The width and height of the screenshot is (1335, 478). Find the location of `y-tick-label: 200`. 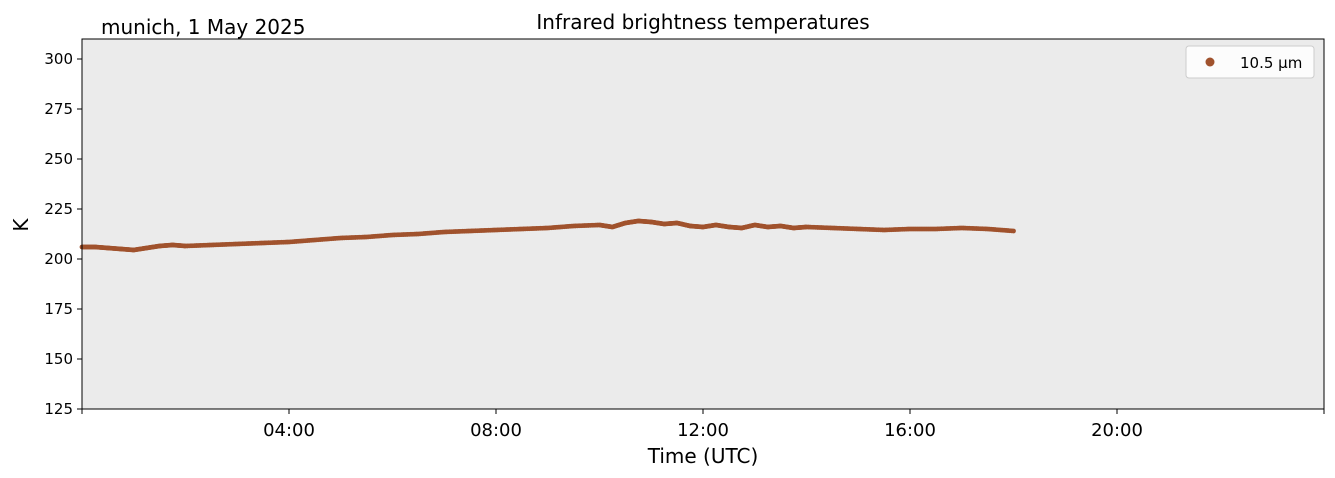

y-tick-label: 200 is located at coordinates (58, 259).